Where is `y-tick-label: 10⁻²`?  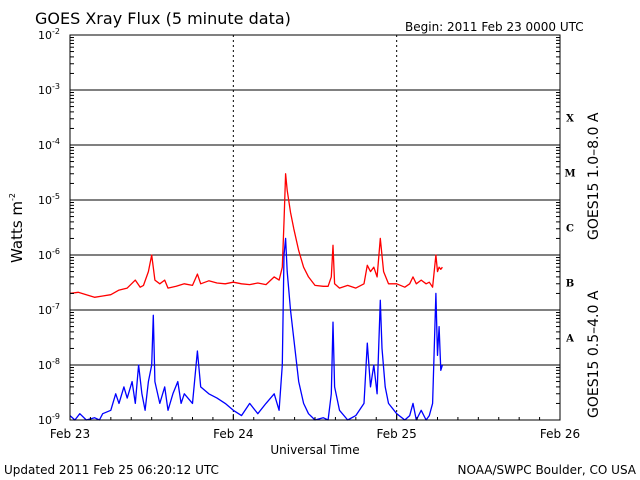
y-tick-label: 10⁻² is located at coordinates (49, 34).